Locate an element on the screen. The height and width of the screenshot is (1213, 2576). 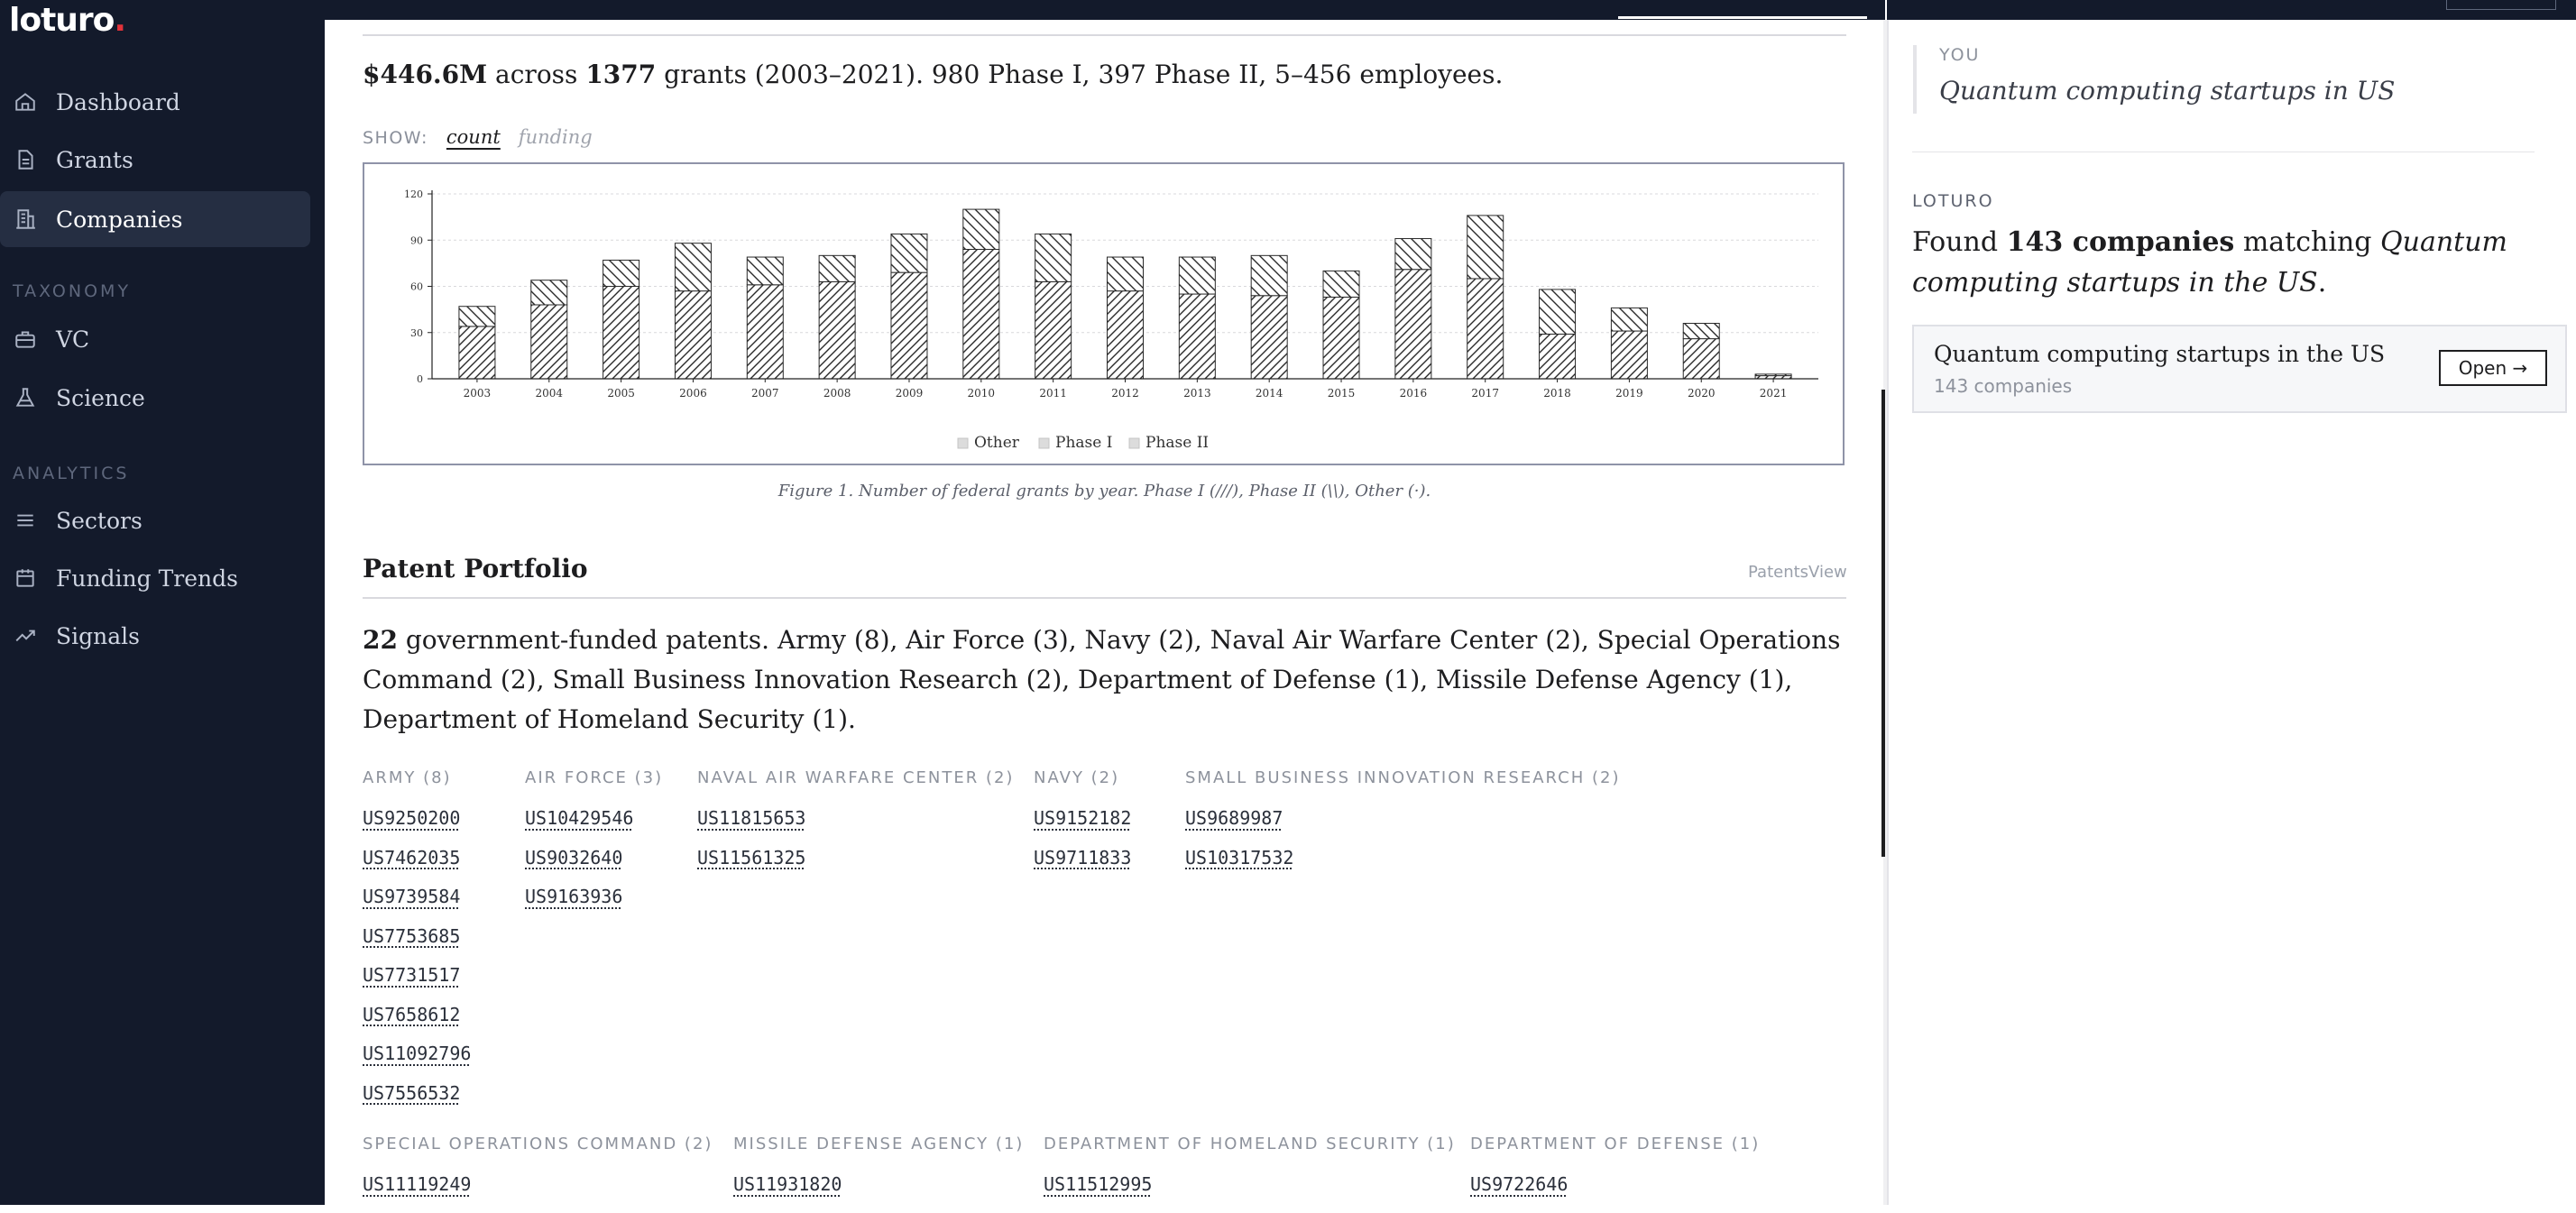
patent-link: US7731517 is located at coordinates (412, 975).